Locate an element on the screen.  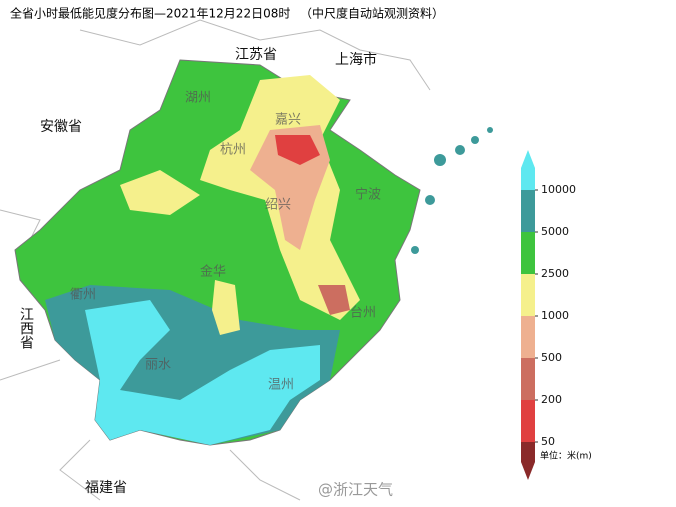
city-label: 绍兴 is located at coordinates (278, 205).